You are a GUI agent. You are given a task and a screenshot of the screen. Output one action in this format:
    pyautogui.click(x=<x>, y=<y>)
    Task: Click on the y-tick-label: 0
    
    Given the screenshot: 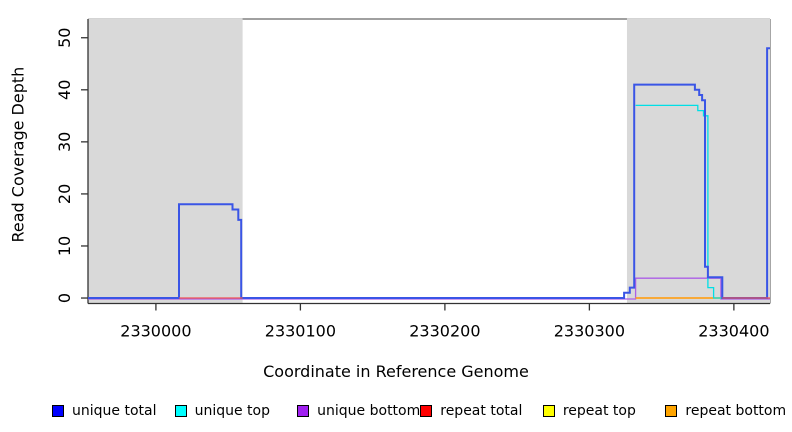 What is the action you would take?
    pyautogui.click(x=64, y=298)
    